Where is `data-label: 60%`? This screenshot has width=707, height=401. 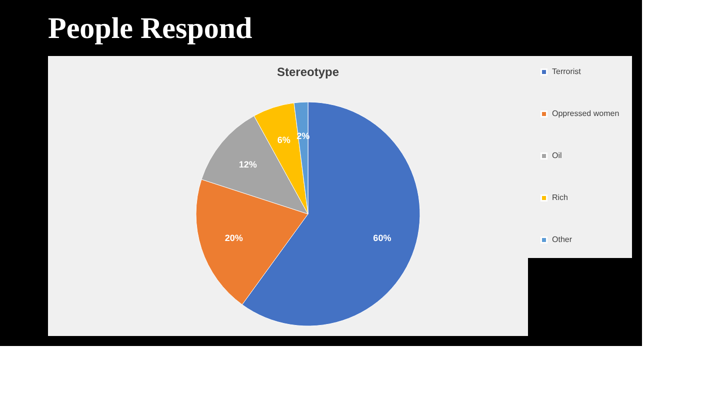
data-label: 60% is located at coordinates (382, 238).